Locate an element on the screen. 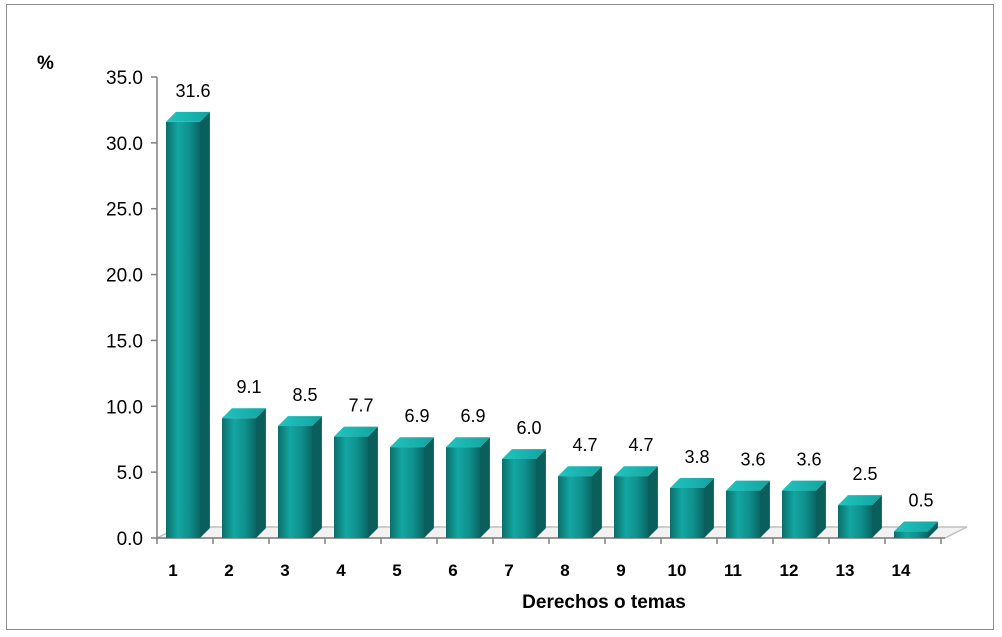  y-tick-label: 15.0 is located at coordinates (124, 341).